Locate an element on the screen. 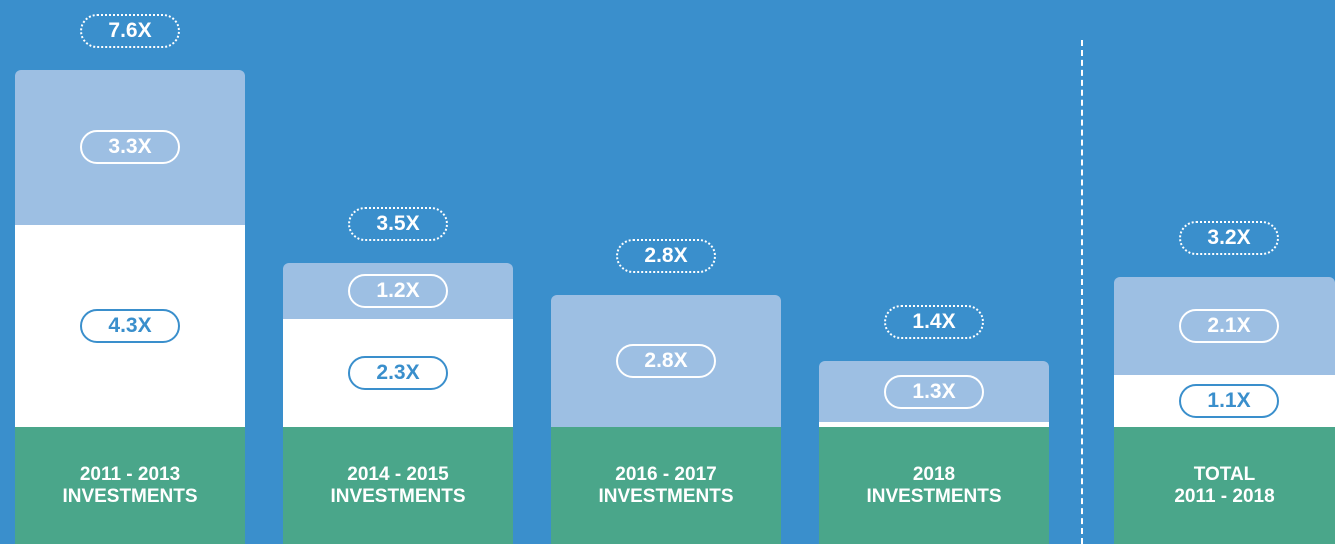 This screenshot has width=1335, height=544. category-base: 2011 - 2013 INVESTMENTS is located at coordinates (130, 485).